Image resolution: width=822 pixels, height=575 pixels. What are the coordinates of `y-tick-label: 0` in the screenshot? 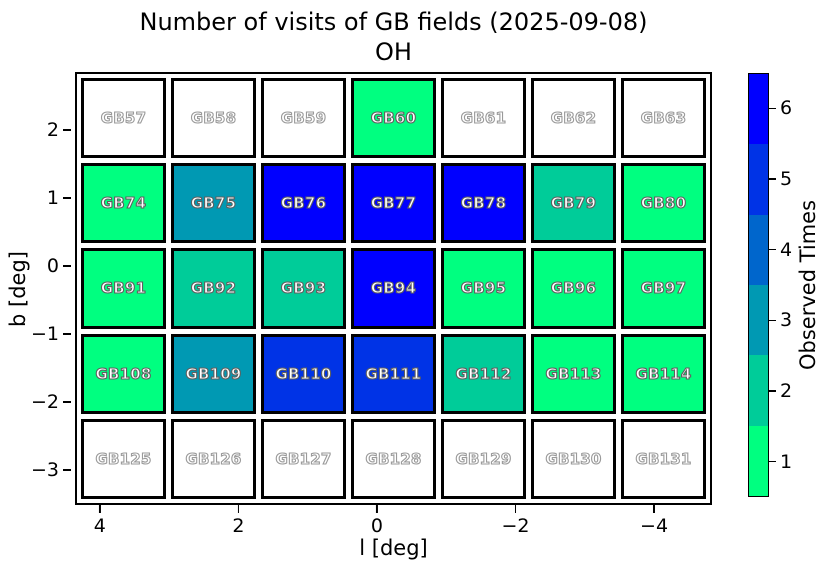 It's located at (52, 265).